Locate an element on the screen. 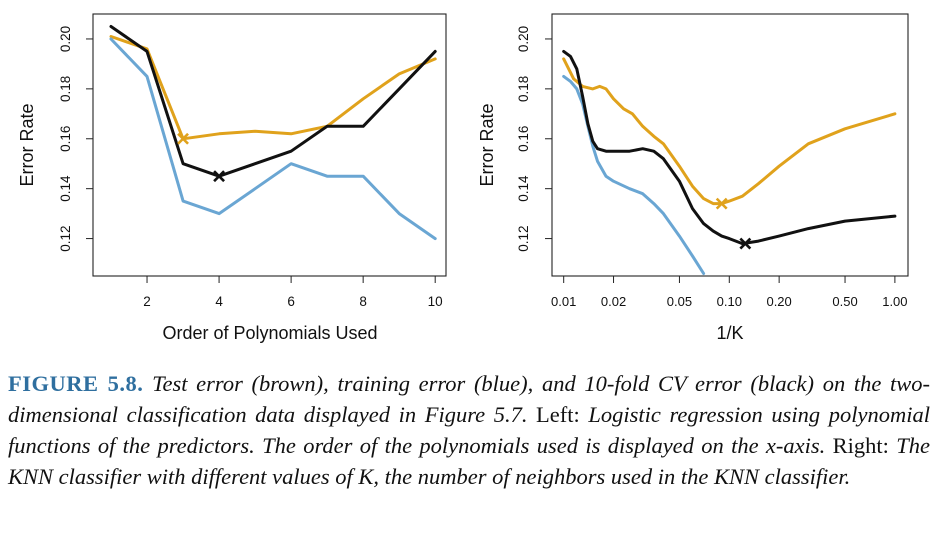  x-axis-label: 1/K is located at coordinates (729, 333).